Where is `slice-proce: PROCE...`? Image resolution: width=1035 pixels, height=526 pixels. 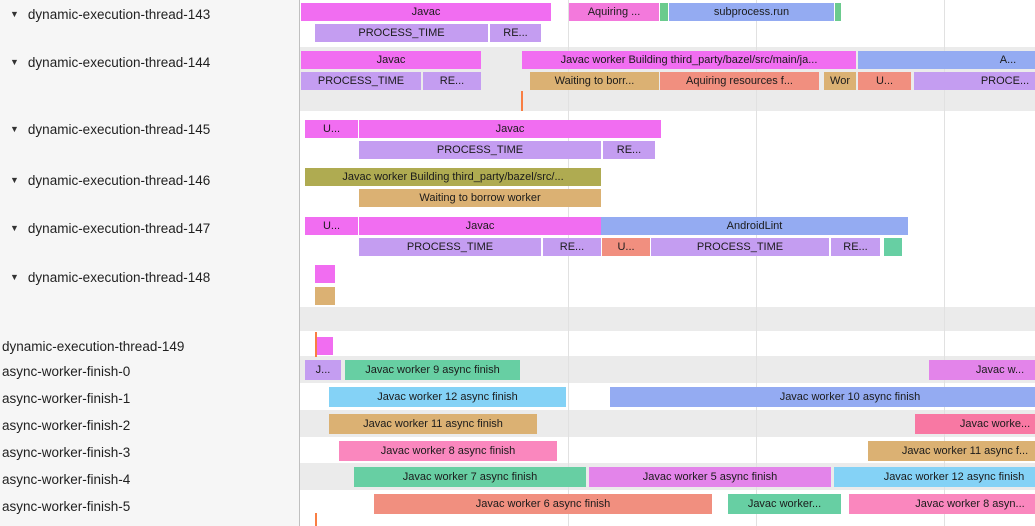
slice-proce: PROCE... is located at coordinates (974, 81).